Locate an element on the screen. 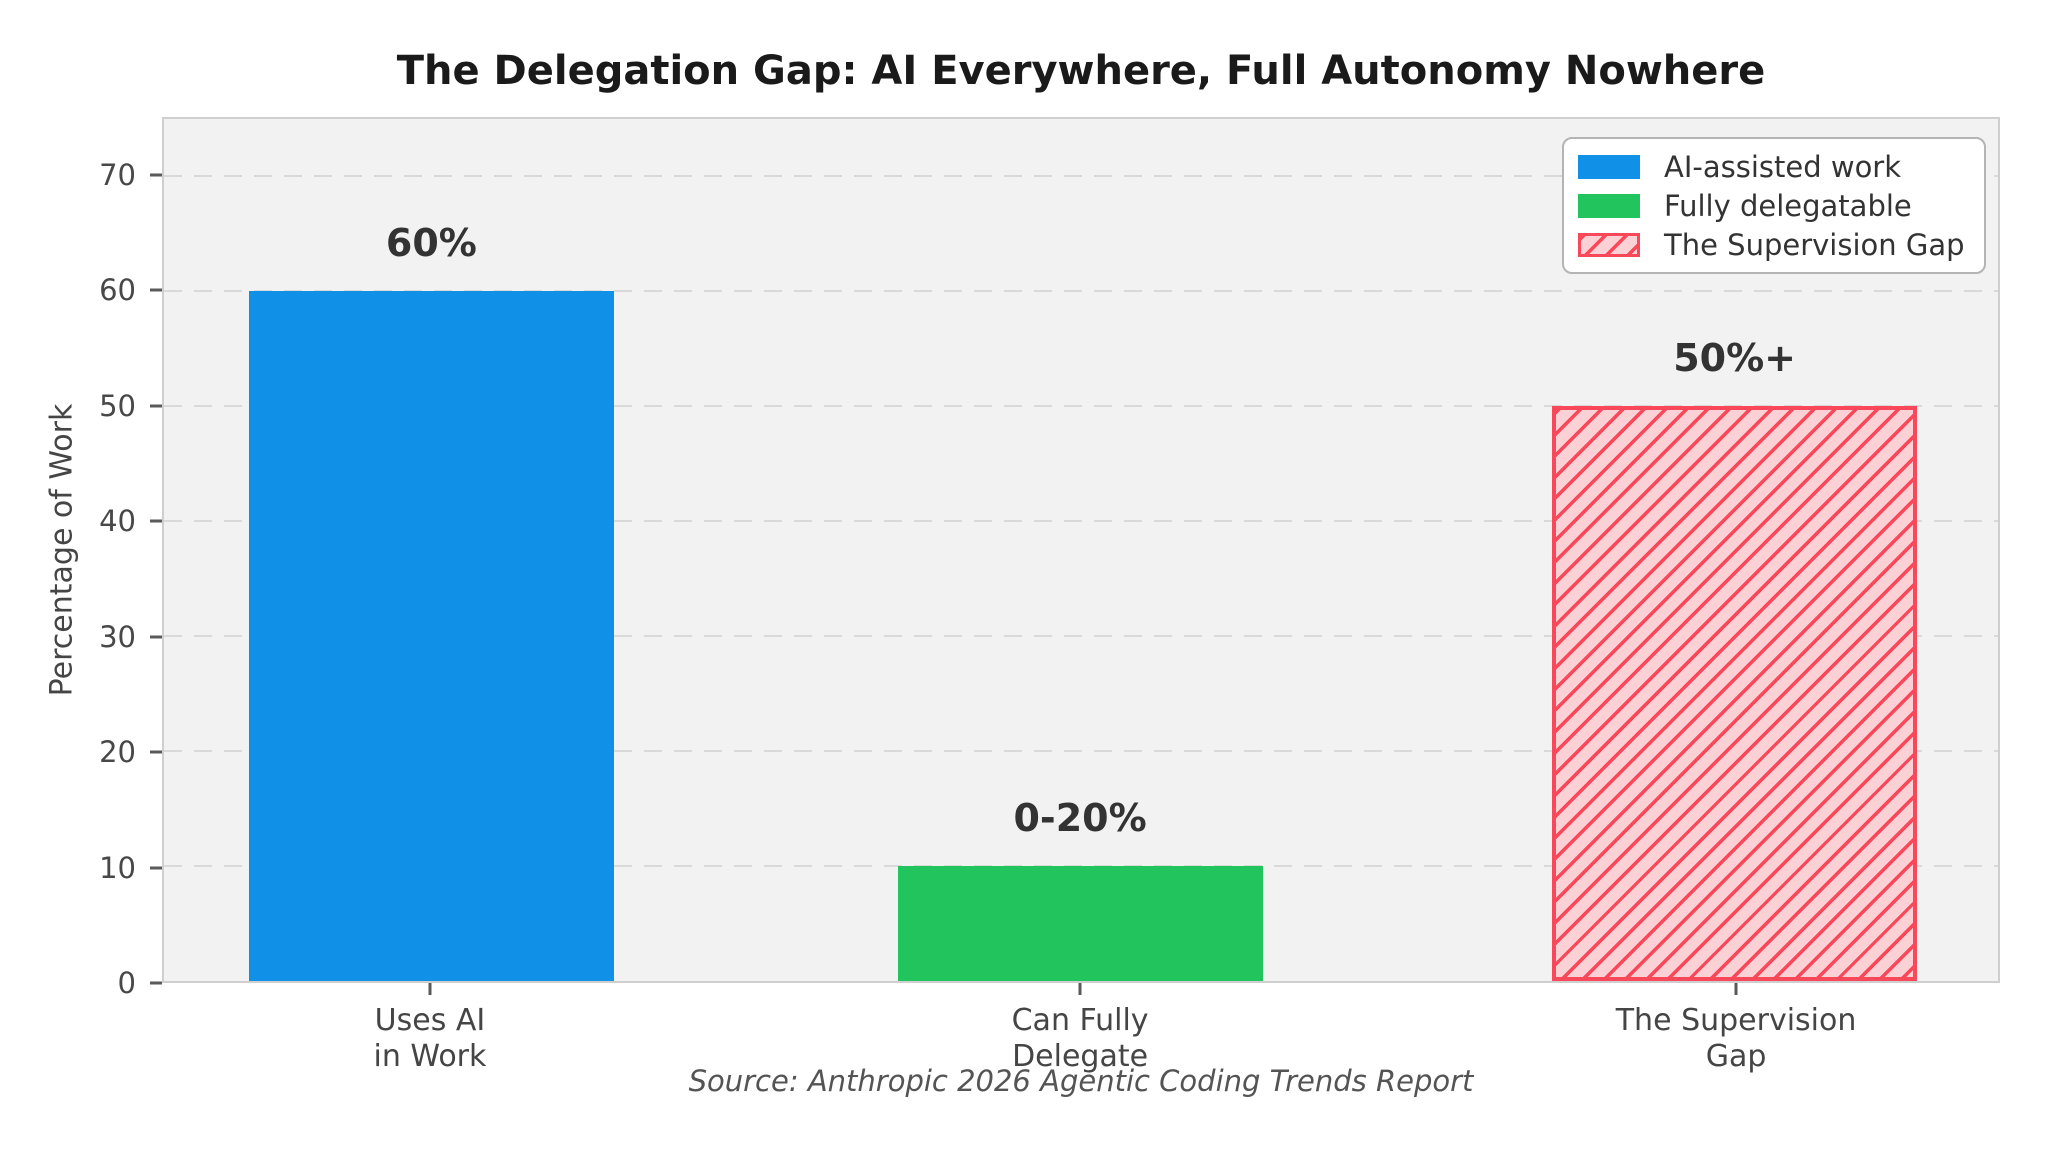 Image resolution: width=2060 pixels, height=1161 pixels. y-tick-label-30: 30 is located at coordinates (117, 636).